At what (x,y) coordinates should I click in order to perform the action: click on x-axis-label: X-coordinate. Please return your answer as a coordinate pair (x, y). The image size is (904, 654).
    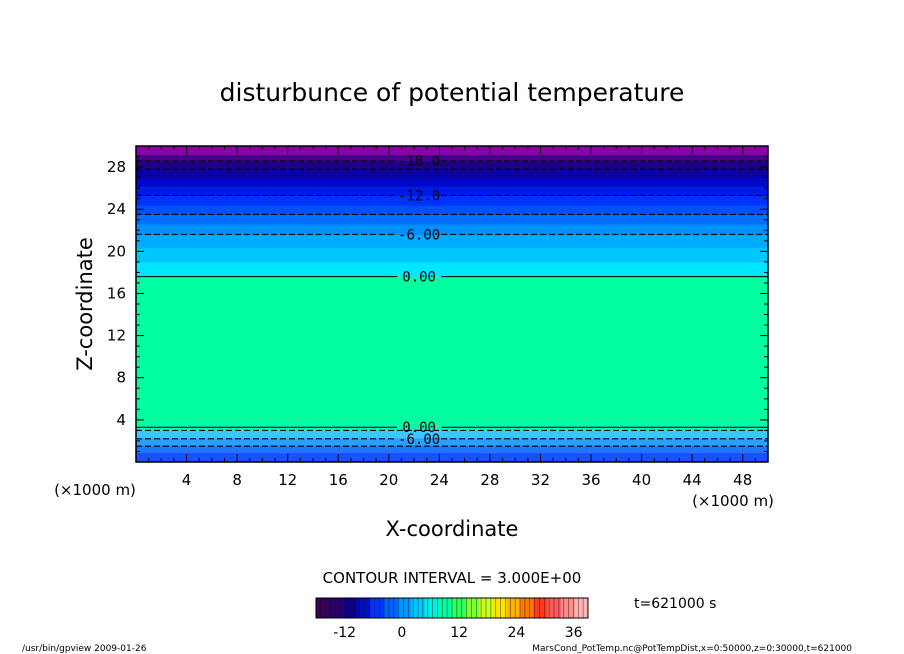
    Looking at the image, I should click on (452, 529).